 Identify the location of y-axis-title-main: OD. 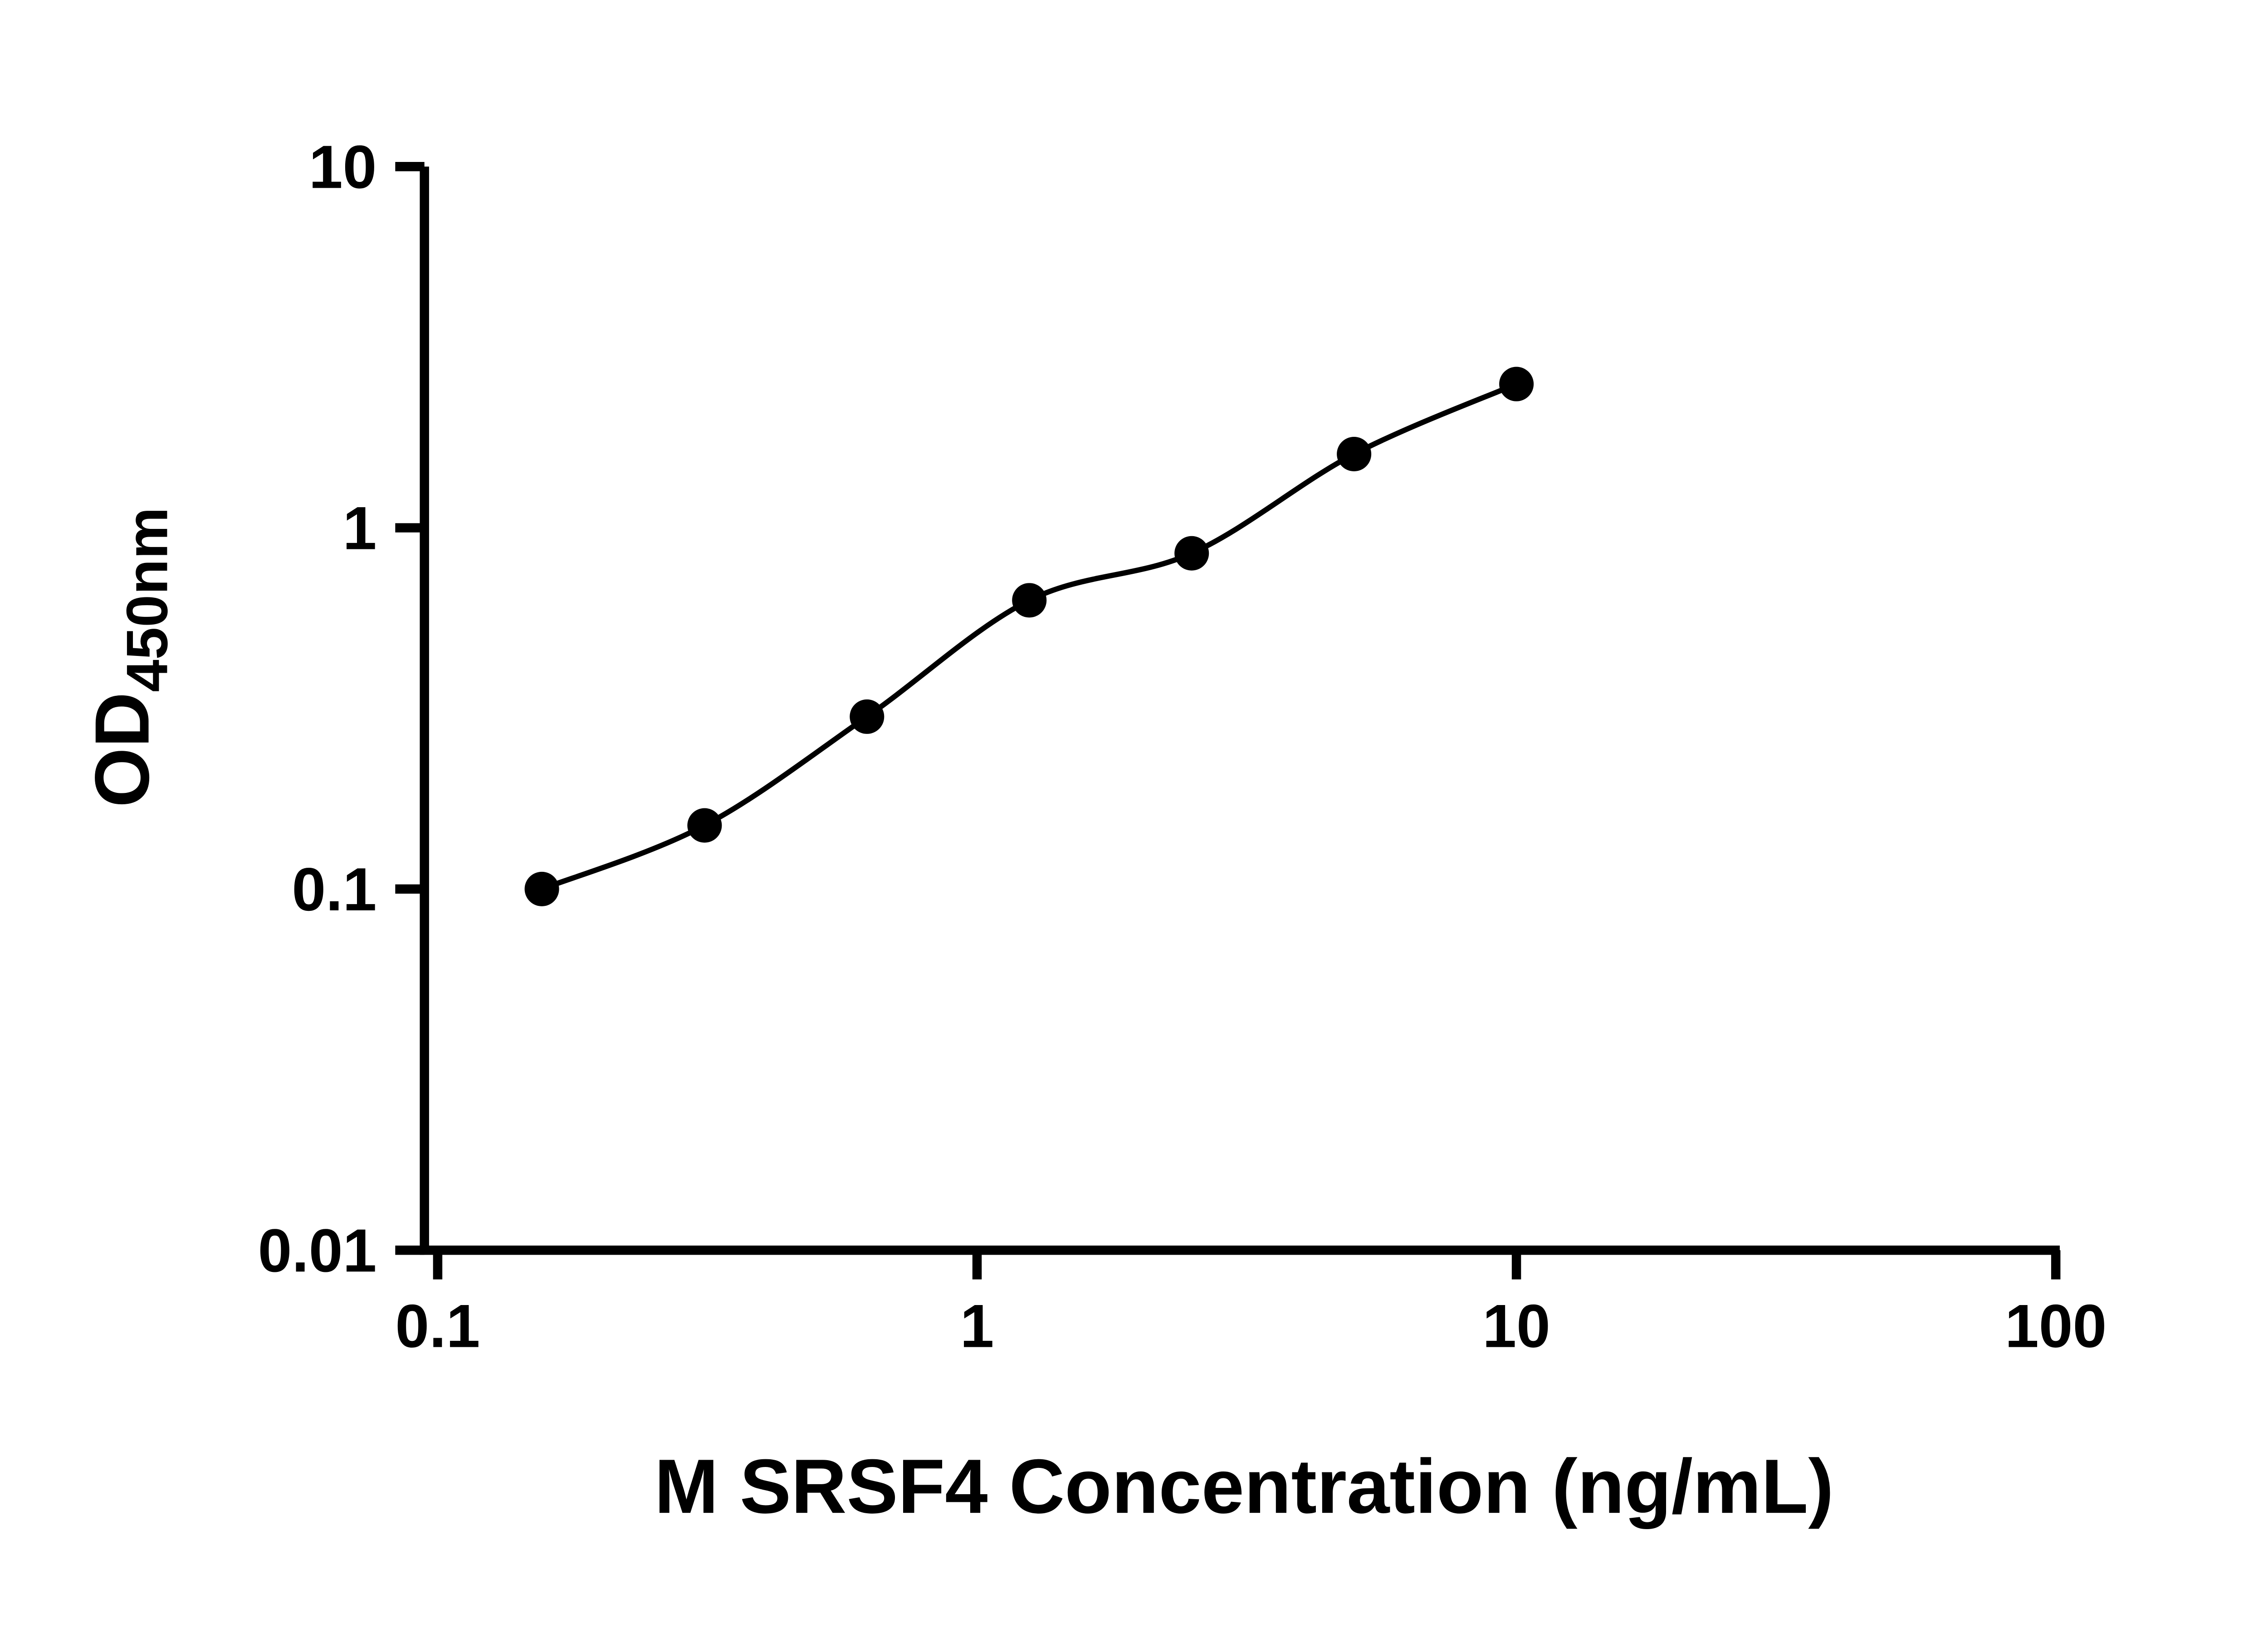
(122, 749).